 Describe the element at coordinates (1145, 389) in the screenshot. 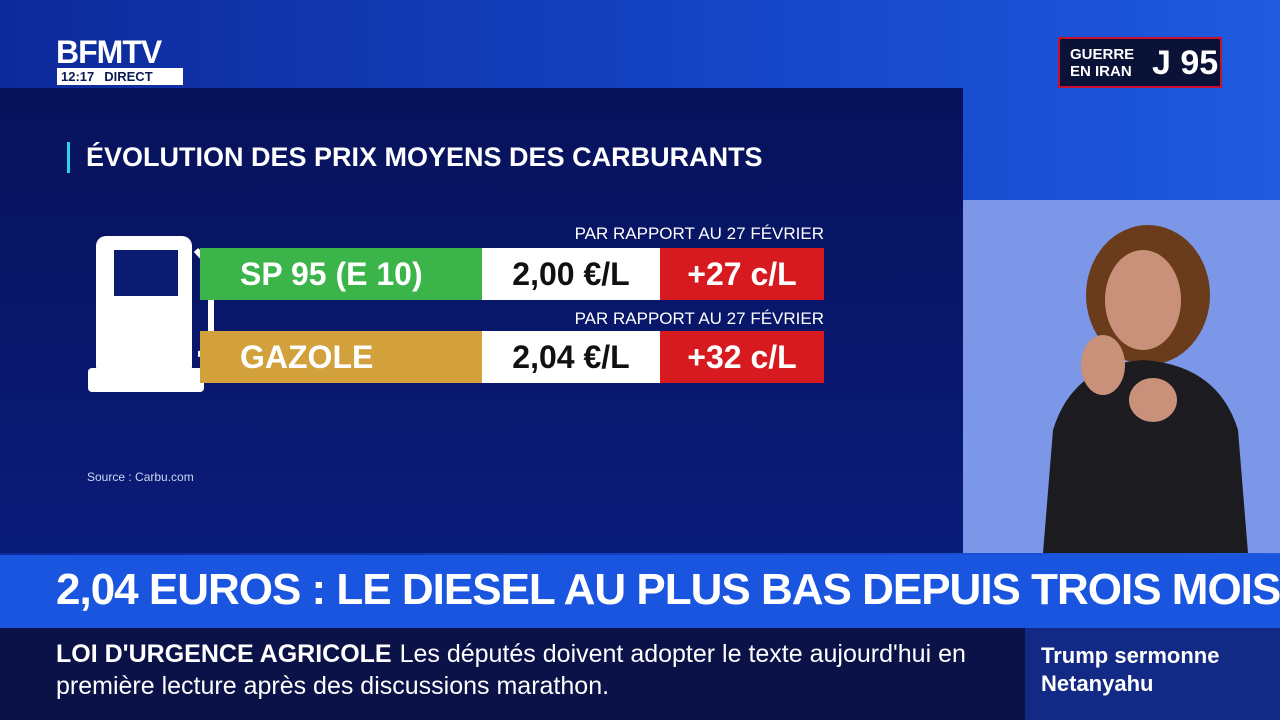

I see `interpreter-figure` at that location.